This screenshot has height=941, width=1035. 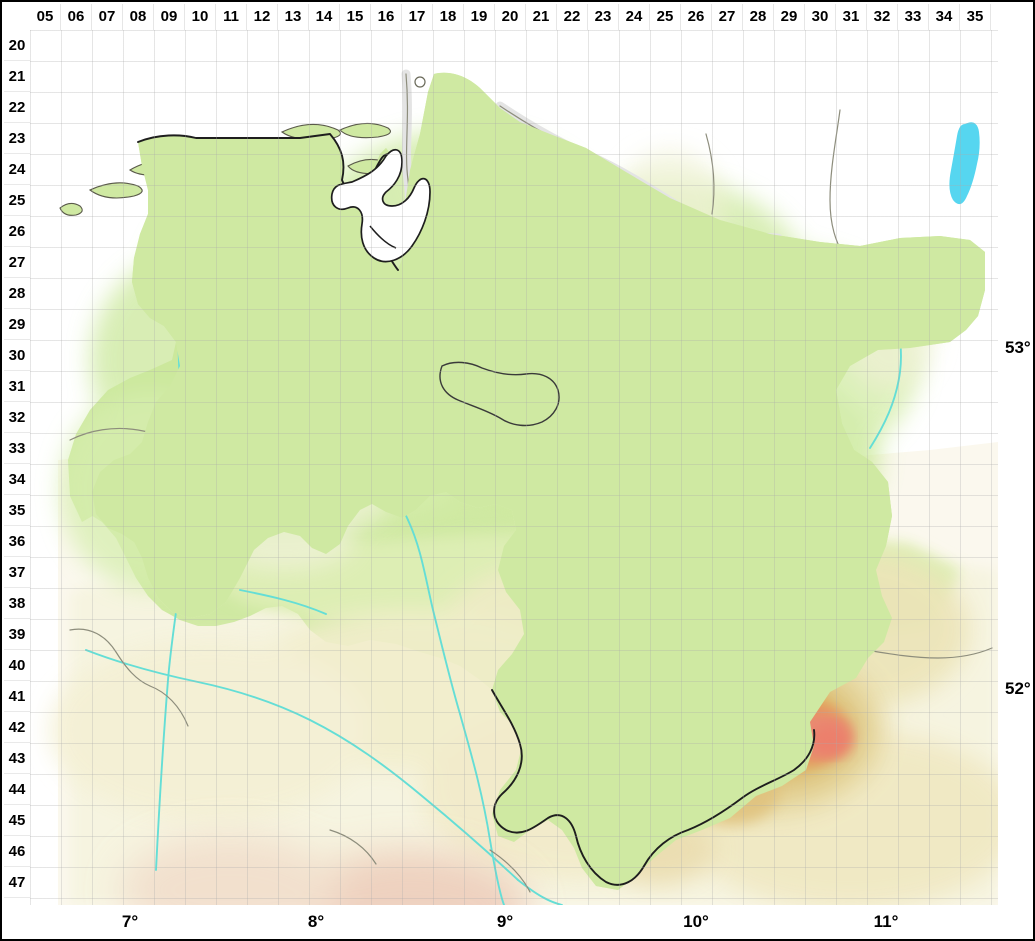 I want to click on axis-top-tick-35: 35, so click(x=975, y=17).